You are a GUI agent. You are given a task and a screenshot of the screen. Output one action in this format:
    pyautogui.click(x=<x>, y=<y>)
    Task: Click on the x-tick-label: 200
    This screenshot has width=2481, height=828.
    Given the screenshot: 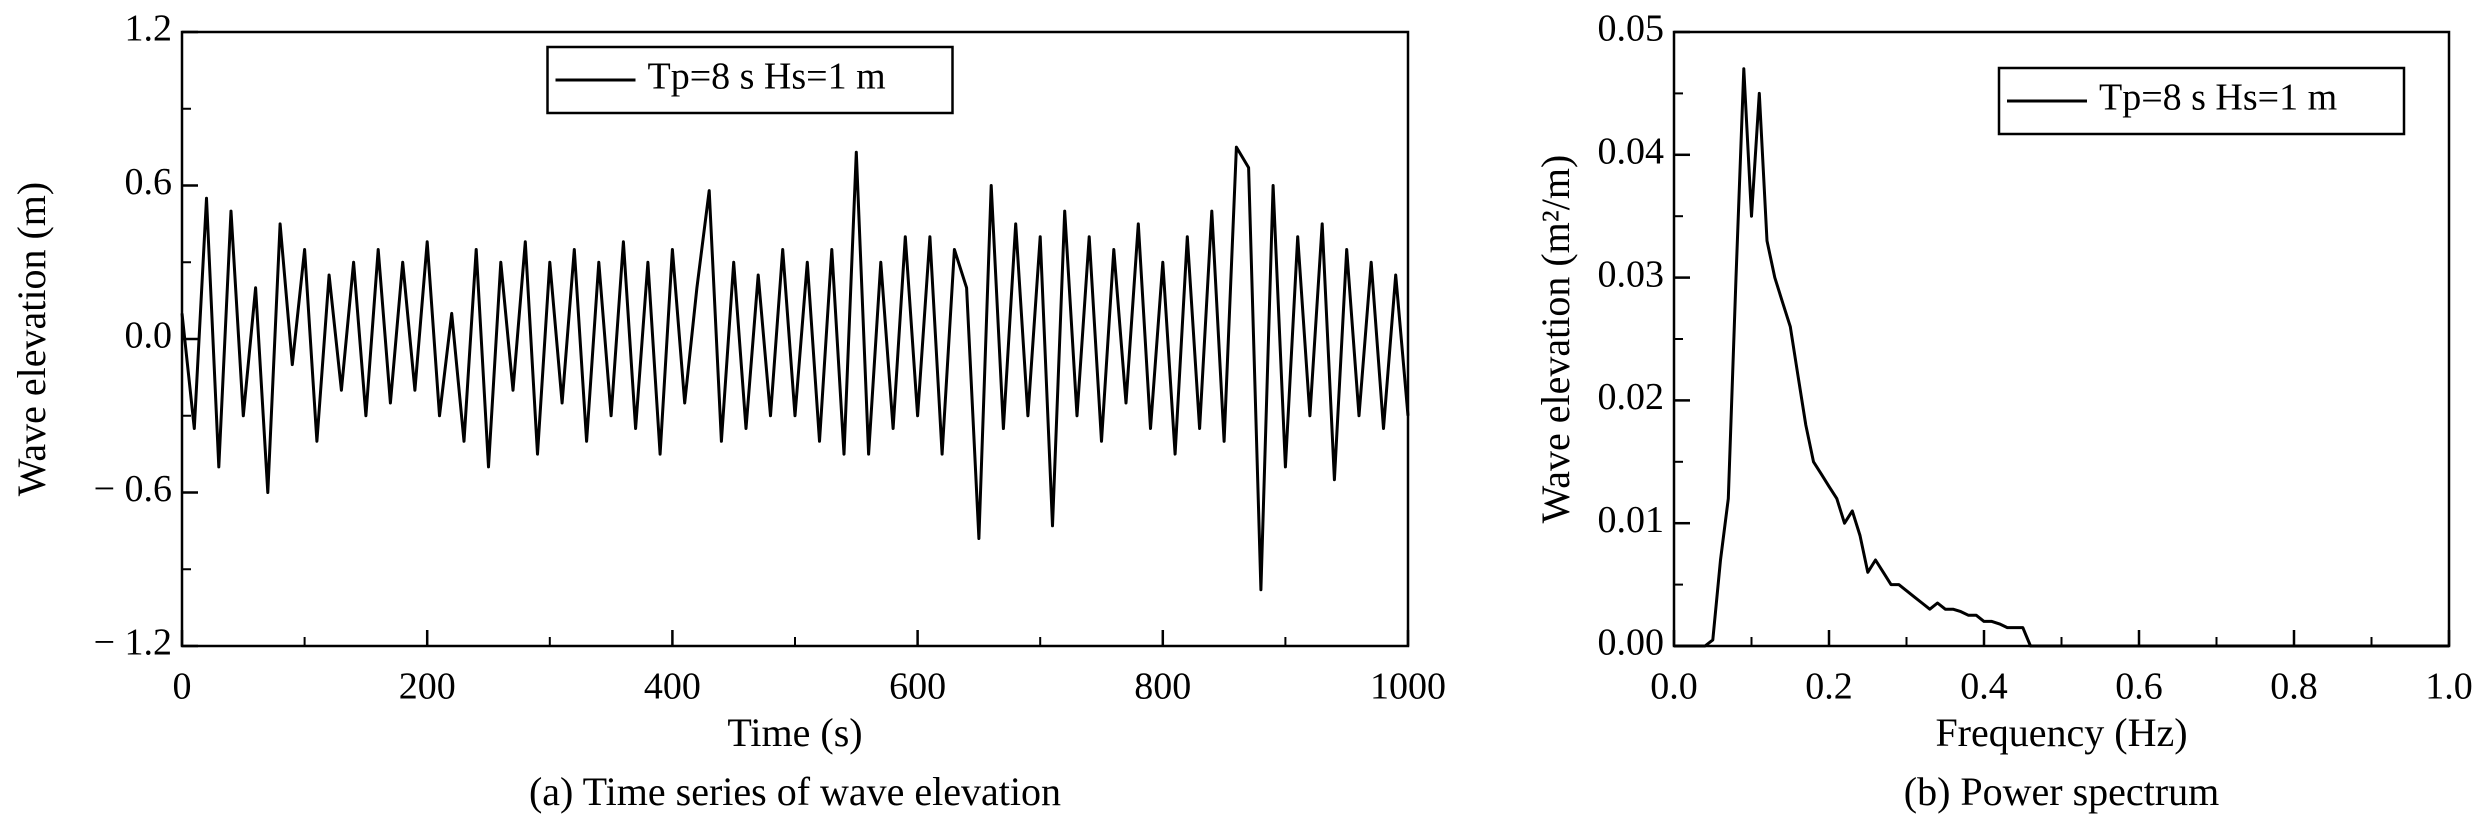 What is the action you would take?
    pyautogui.click(x=427, y=687)
    